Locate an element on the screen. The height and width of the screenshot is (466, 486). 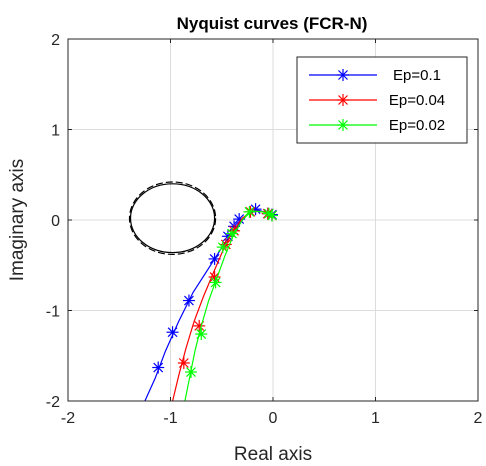
legend-item: Ep=0.02 is located at coordinates (377, 125).